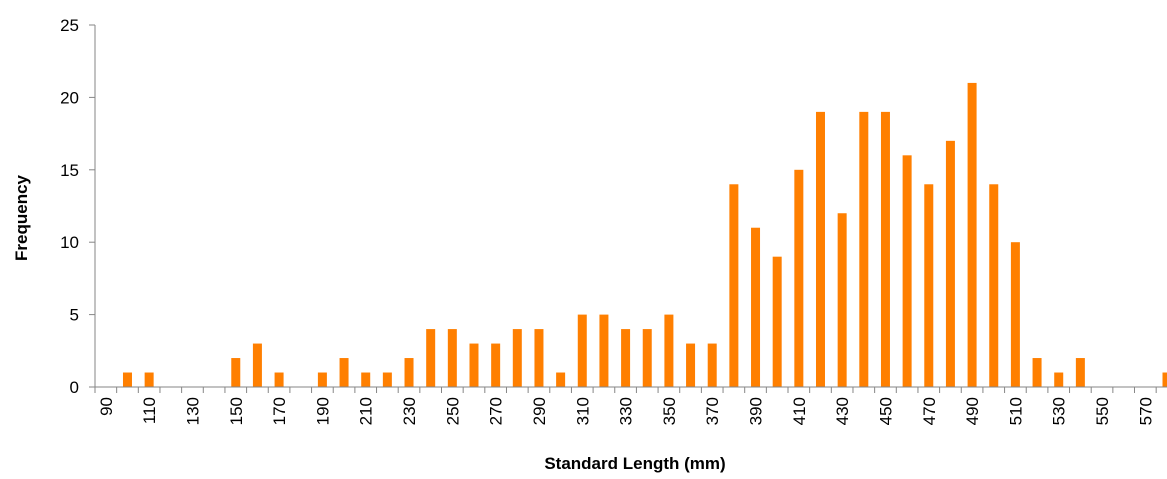 The height and width of the screenshot is (479, 1167). What do you see at coordinates (452, 411) in the screenshot?
I see `x-tick-label: 250` at bounding box center [452, 411].